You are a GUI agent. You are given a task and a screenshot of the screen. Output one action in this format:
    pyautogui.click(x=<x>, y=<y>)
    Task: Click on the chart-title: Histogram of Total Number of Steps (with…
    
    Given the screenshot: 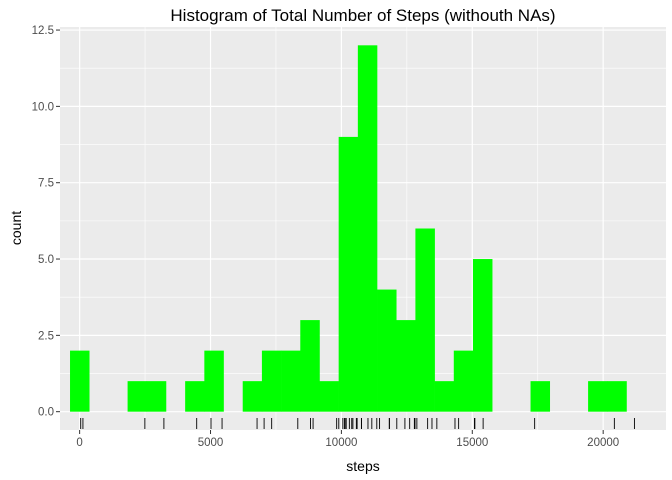 What is the action you would take?
    pyautogui.click(x=362, y=15)
    